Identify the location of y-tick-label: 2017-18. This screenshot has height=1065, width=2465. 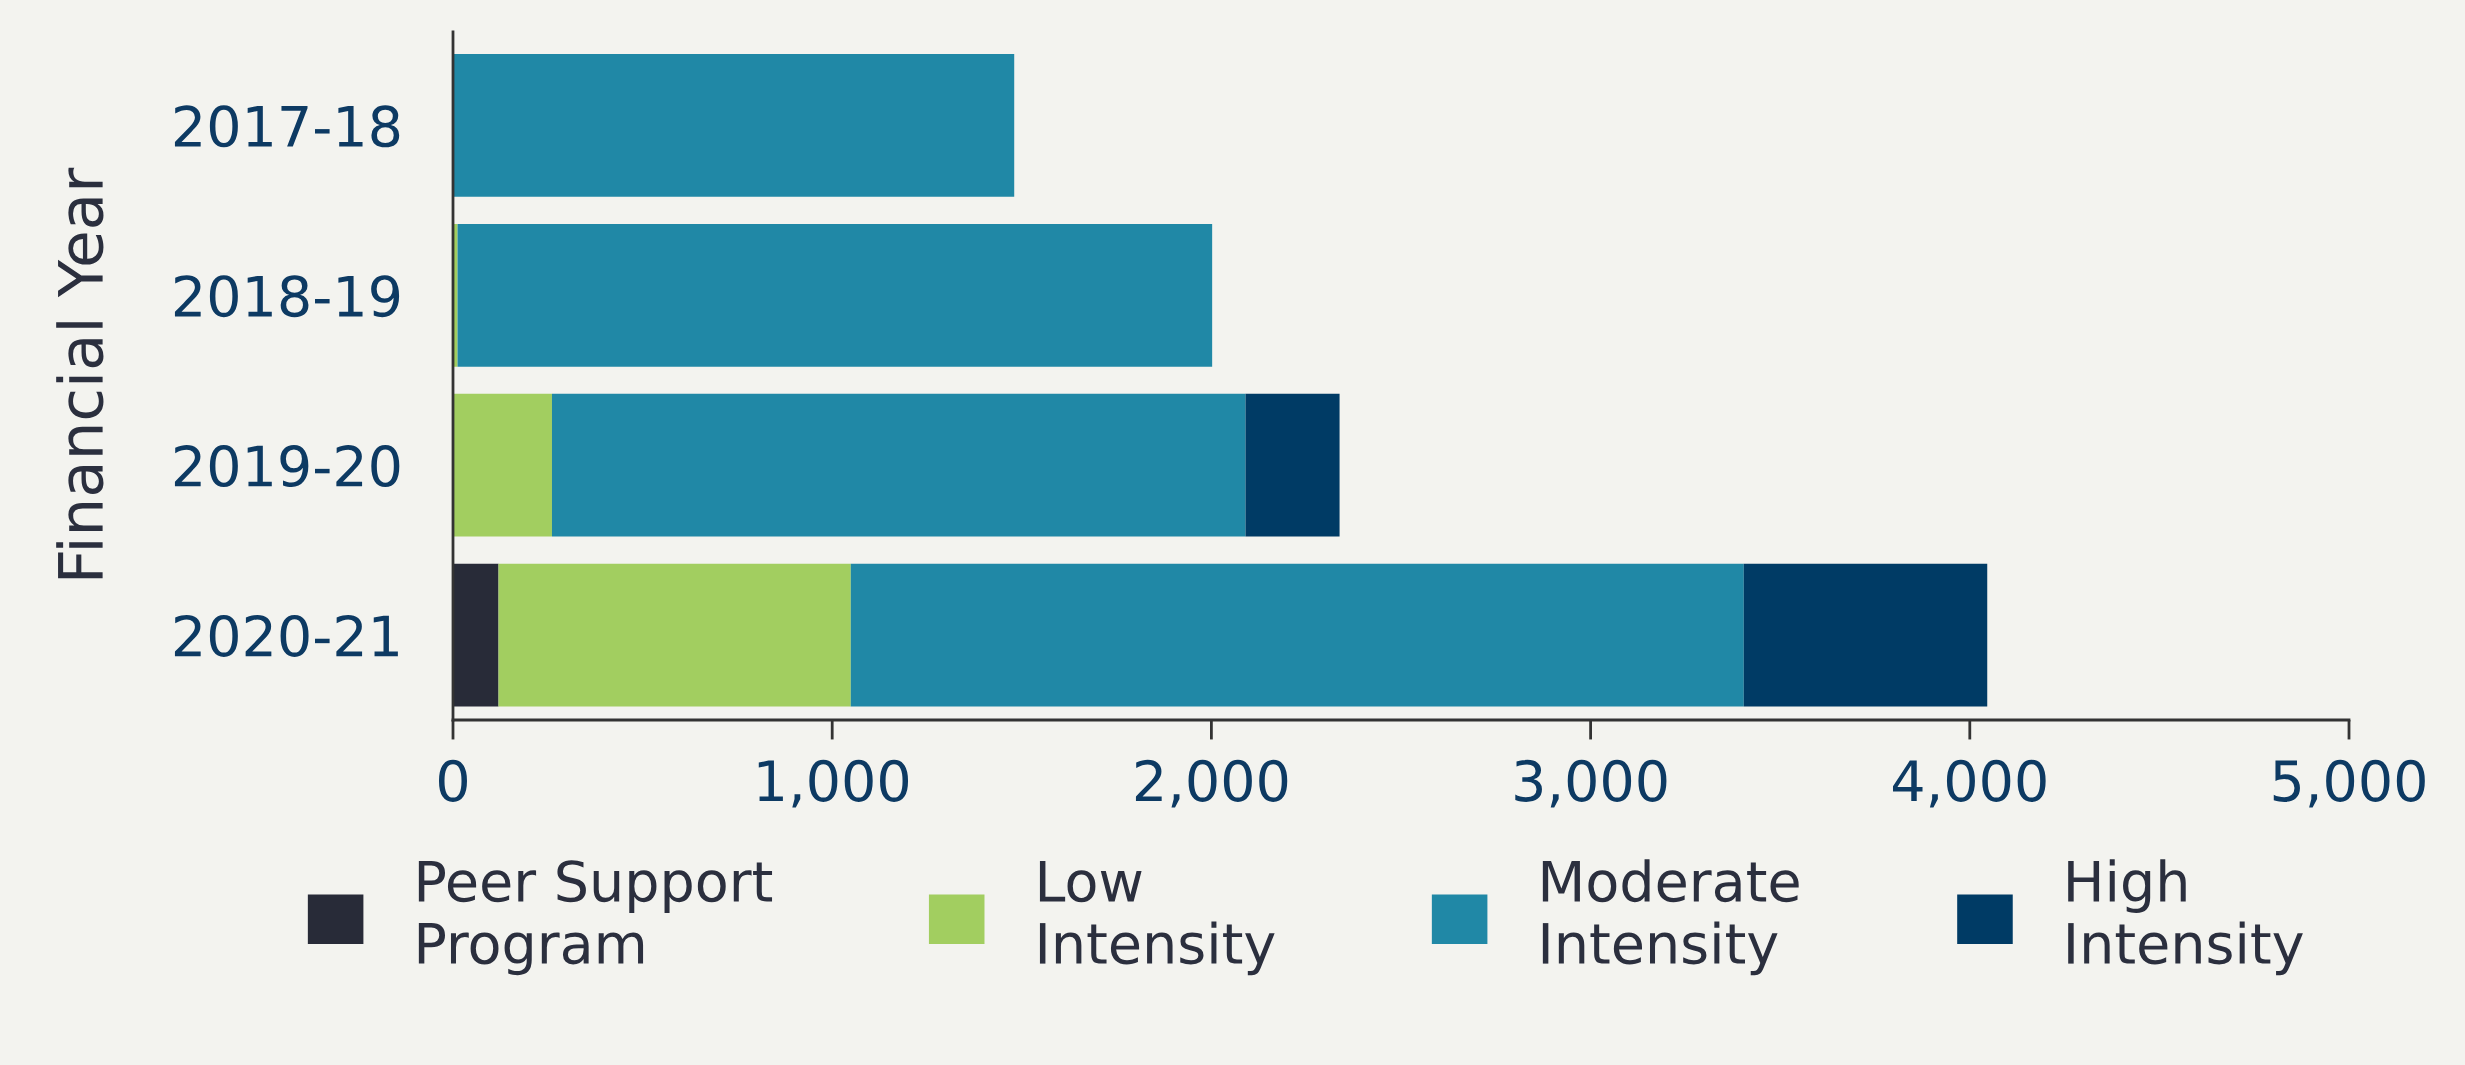
(287, 126).